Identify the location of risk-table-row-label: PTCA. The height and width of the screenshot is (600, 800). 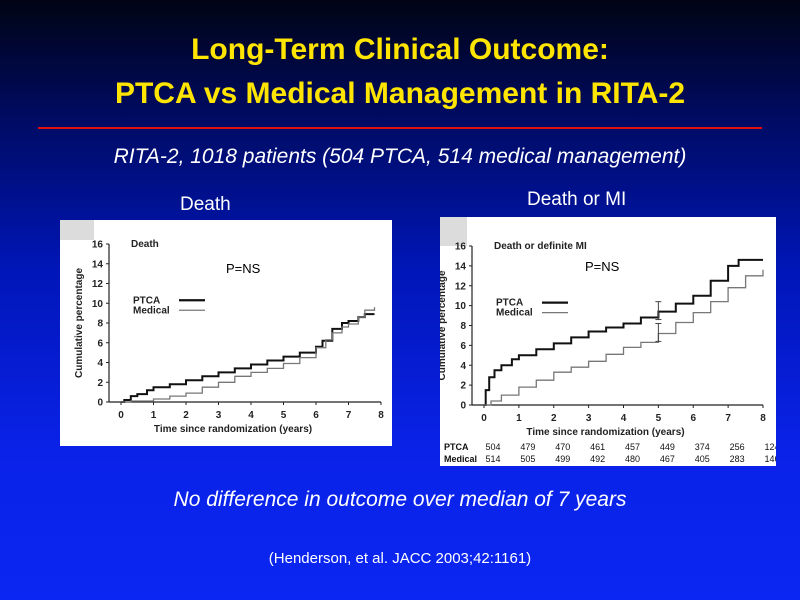
(456, 447).